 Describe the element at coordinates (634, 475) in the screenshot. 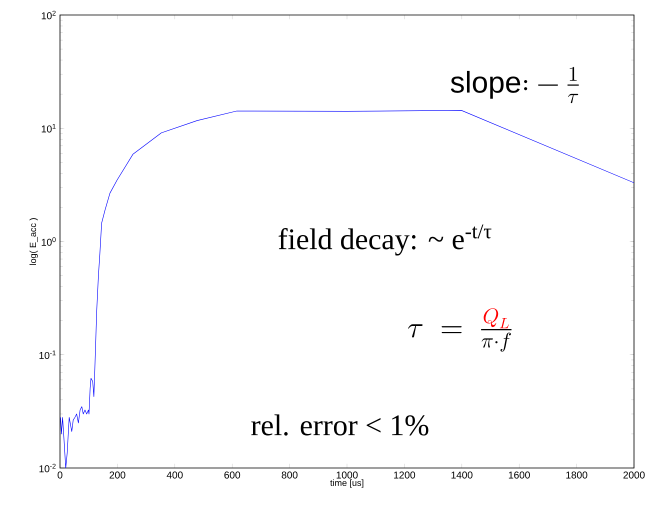

I see `x-tick-label: 2000` at that location.